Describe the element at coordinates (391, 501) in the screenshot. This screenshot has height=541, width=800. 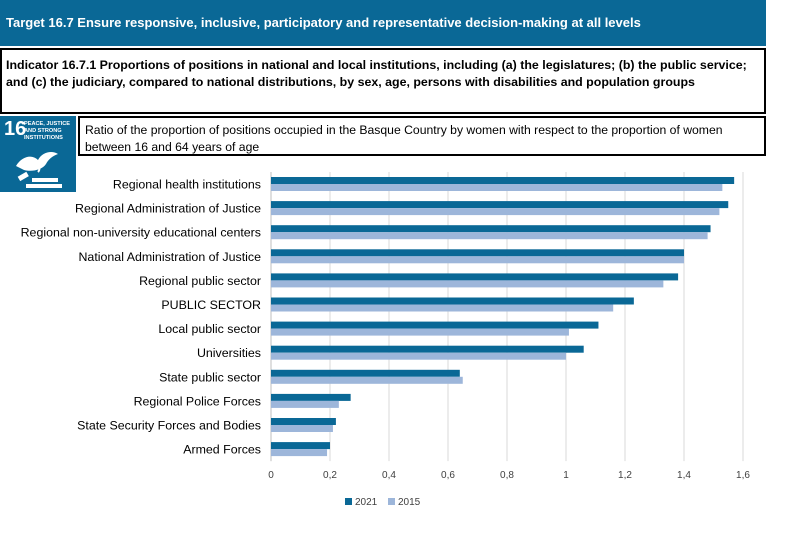
I see `legend-swatch-2015` at that location.